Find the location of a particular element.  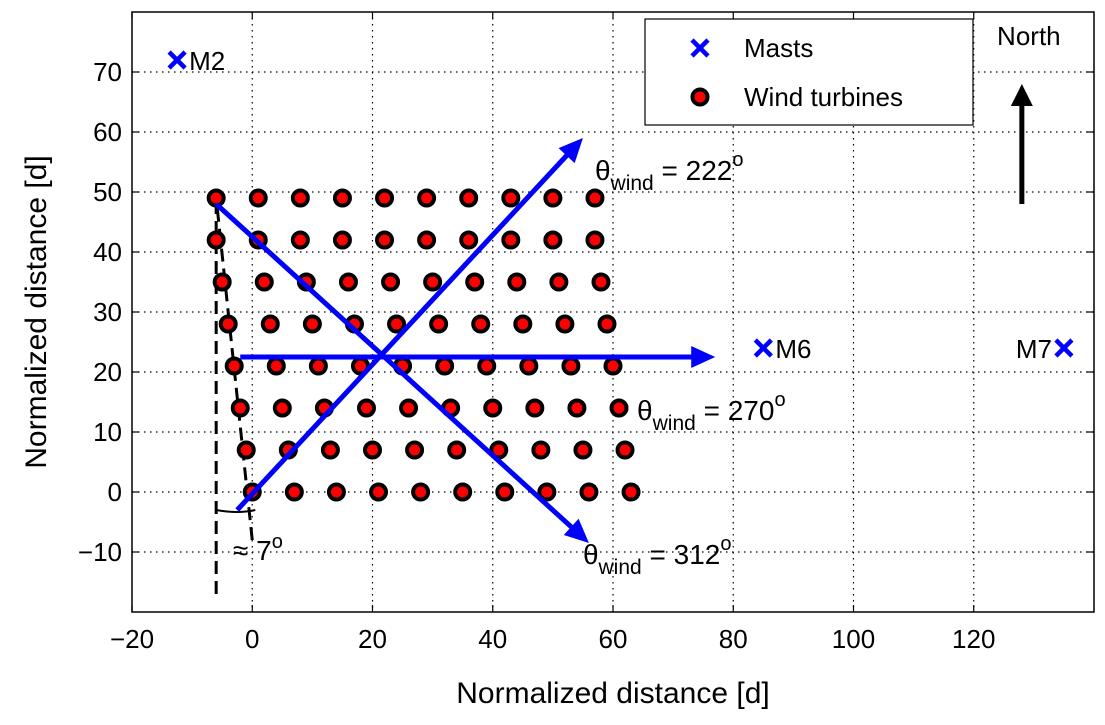

north-arrow-head is located at coordinates (1021, 95).